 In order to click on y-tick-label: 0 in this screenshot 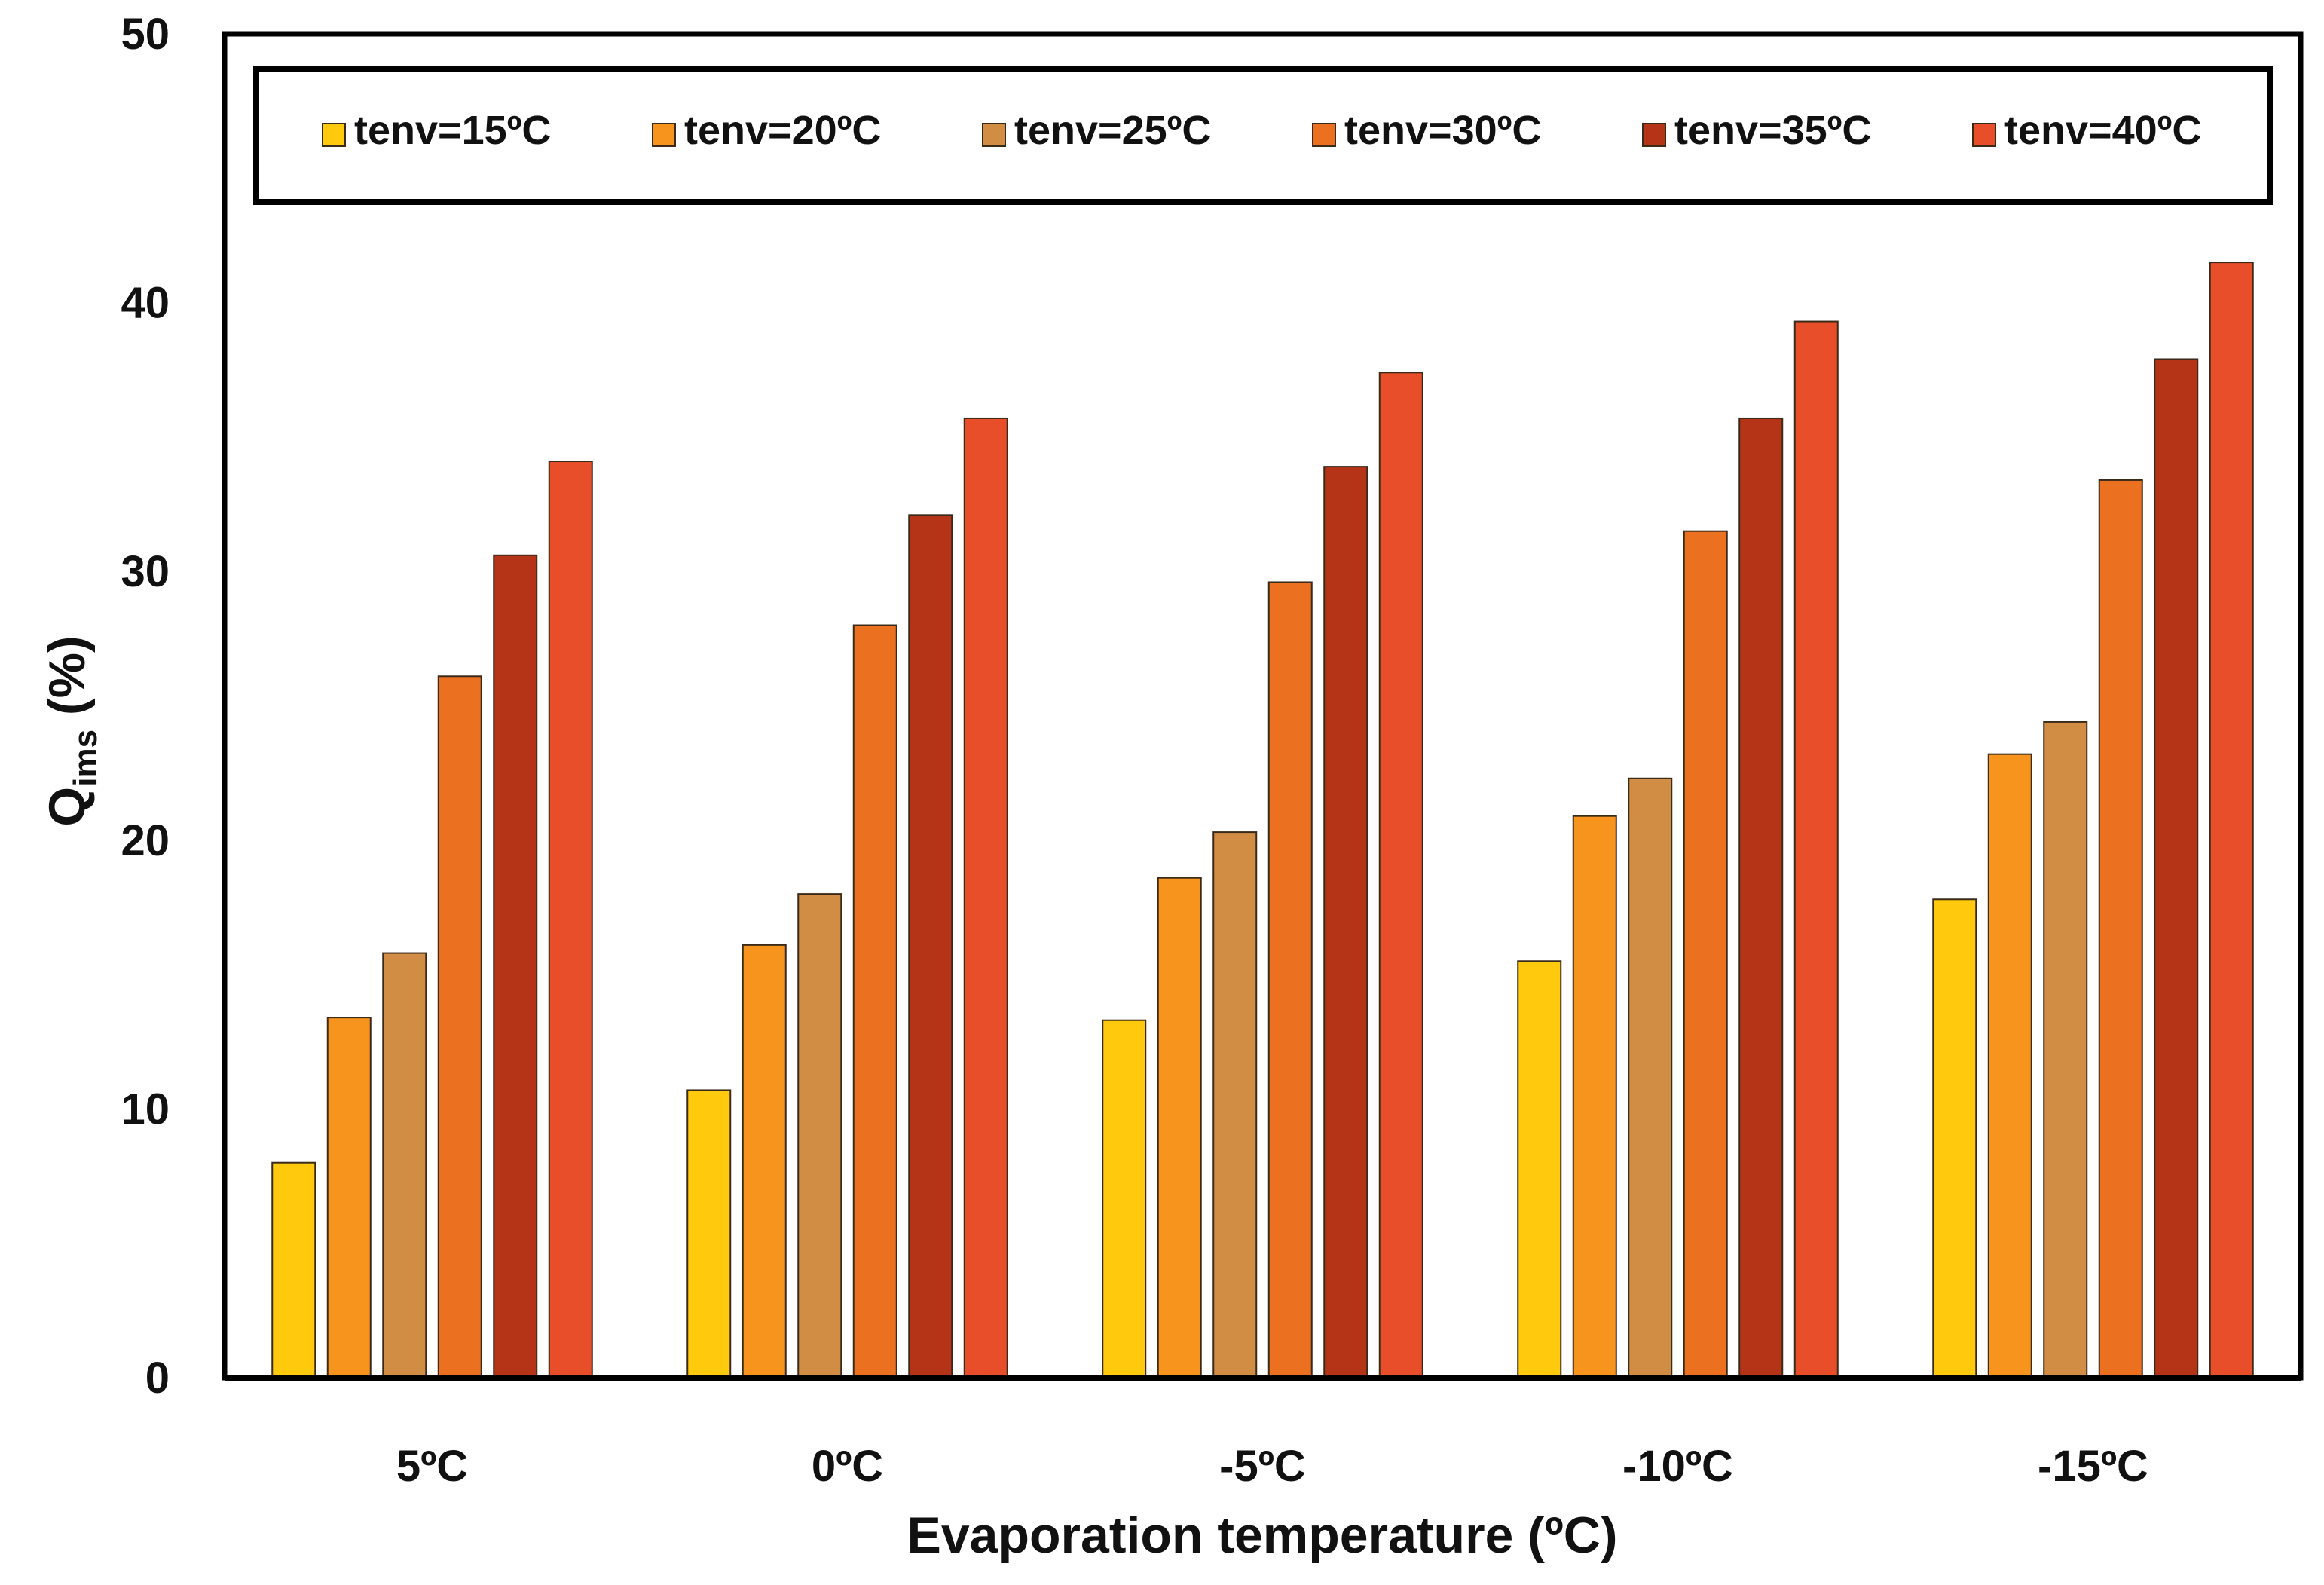, I will do `click(157, 1379)`.